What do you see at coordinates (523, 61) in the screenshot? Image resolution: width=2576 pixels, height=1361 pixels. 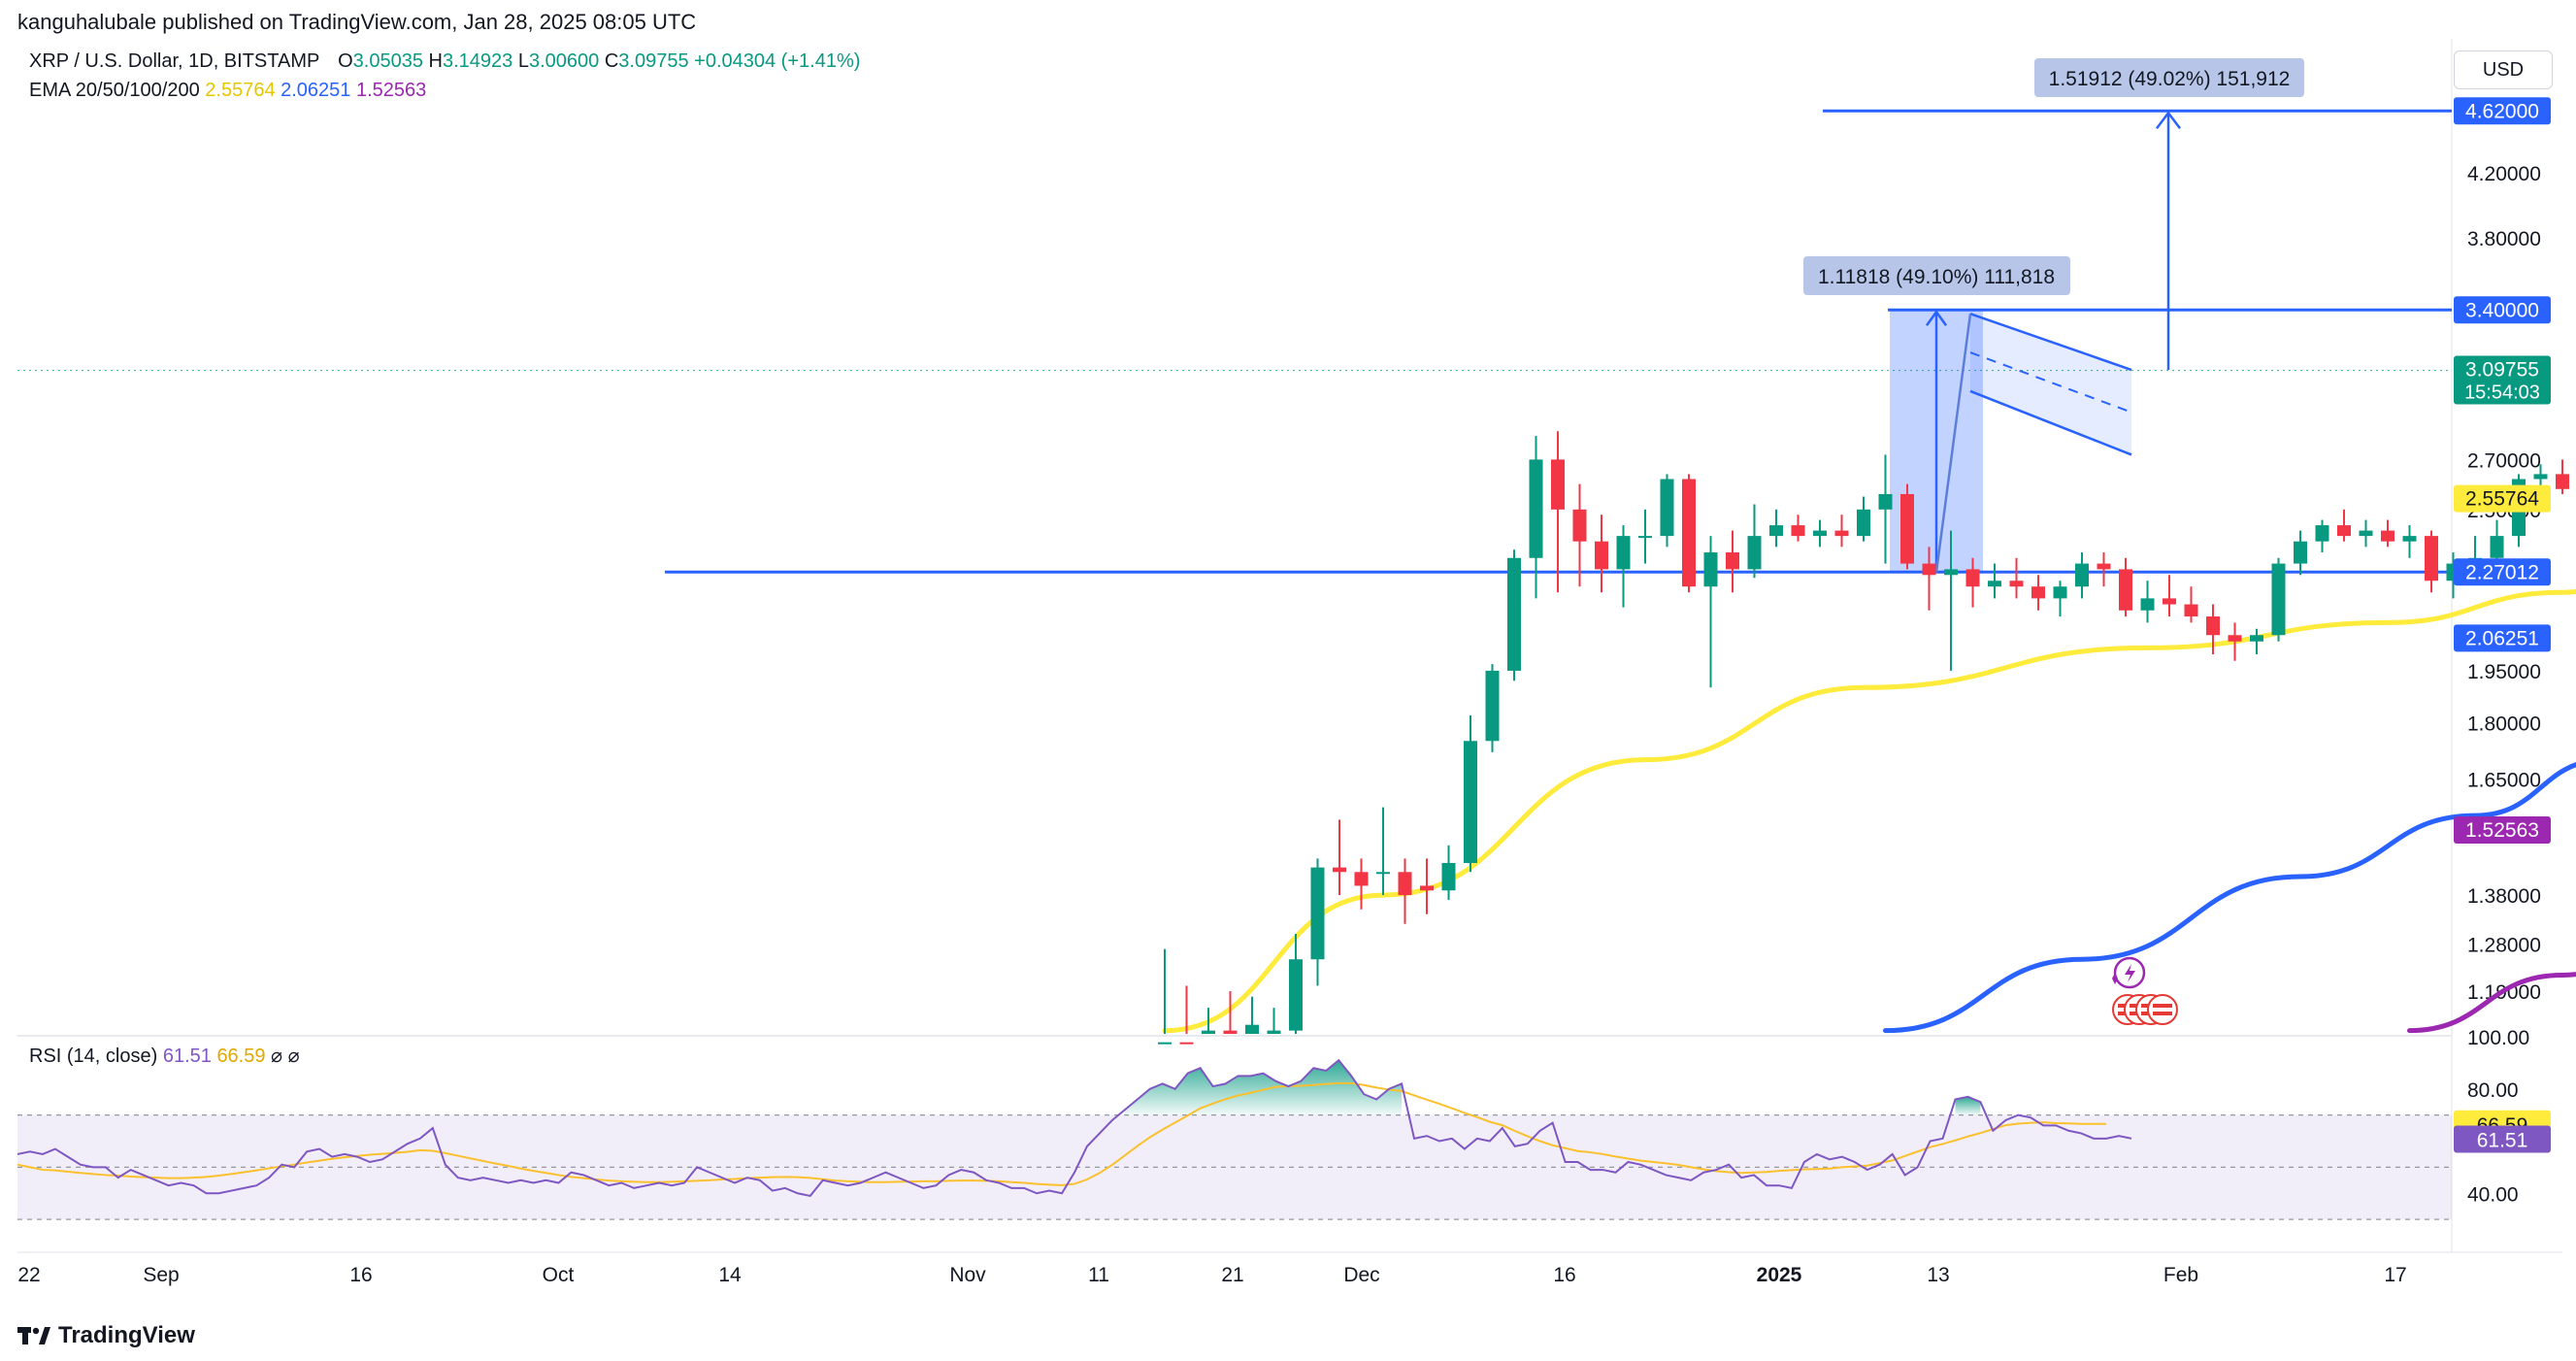 I see `ohlc-low-label: L` at bounding box center [523, 61].